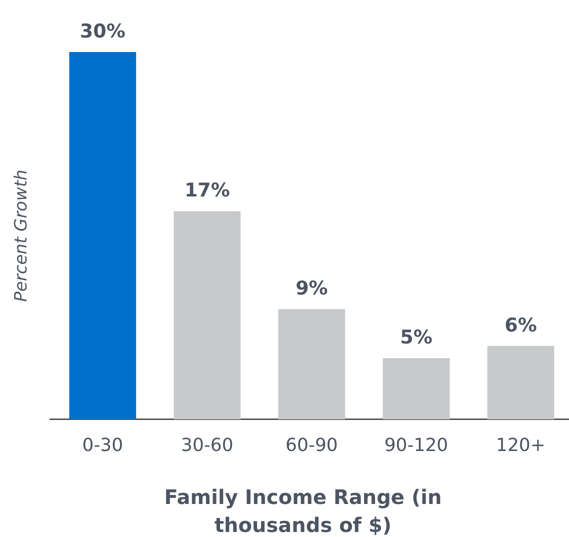  What do you see at coordinates (312, 445) in the screenshot?
I see `x-tick-label: 60-90` at bounding box center [312, 445].